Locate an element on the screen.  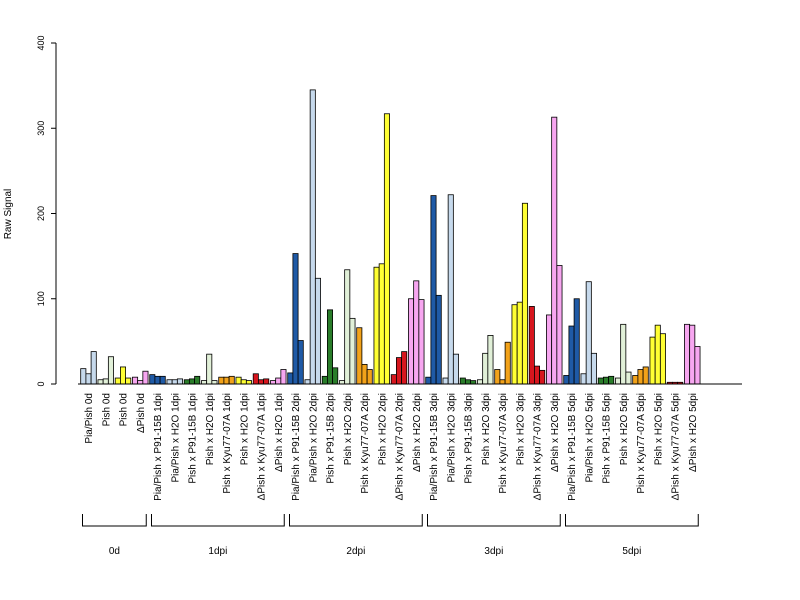
x-tick-label: Pish x P91-15B 1dpi is located at coordinates (193, 438).